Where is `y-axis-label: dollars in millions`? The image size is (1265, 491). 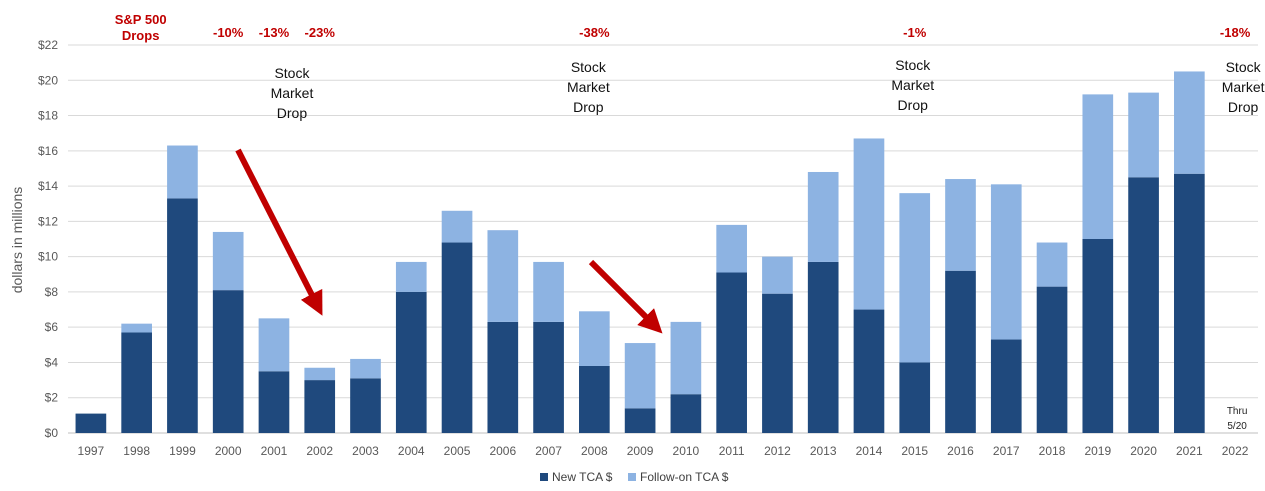
y-axis-label: dollars in millions is located at coordinates (17, 240).